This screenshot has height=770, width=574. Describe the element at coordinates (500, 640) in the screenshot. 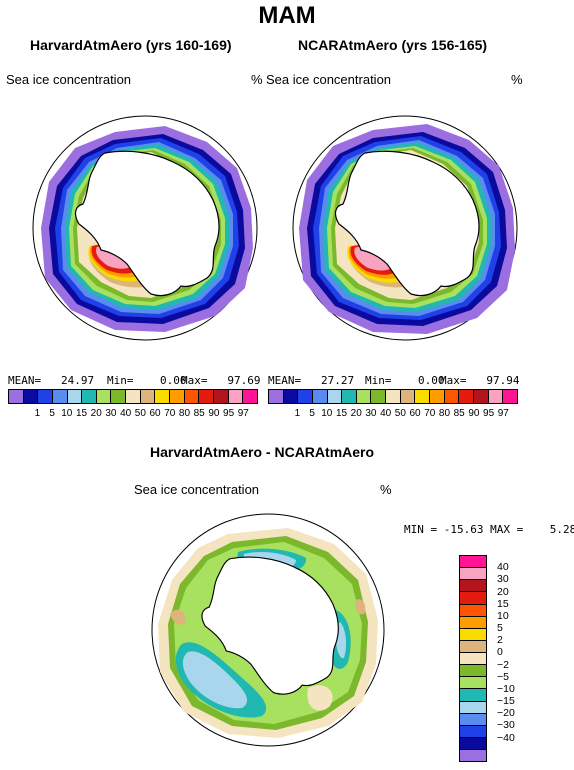

I see `colorbar-tick-label: 2` at that location.